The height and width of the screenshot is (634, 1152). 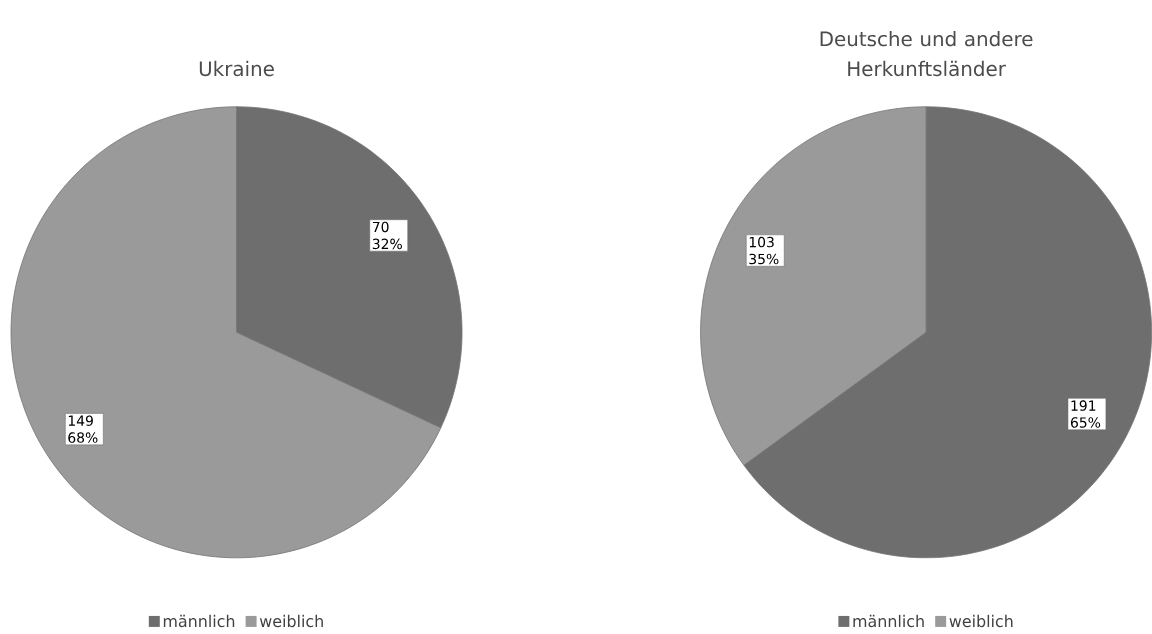 What do you see at coordinates (764, 250) in the screenshot?
I see `data-label: 103 35%` at bounding box center [764, 250].